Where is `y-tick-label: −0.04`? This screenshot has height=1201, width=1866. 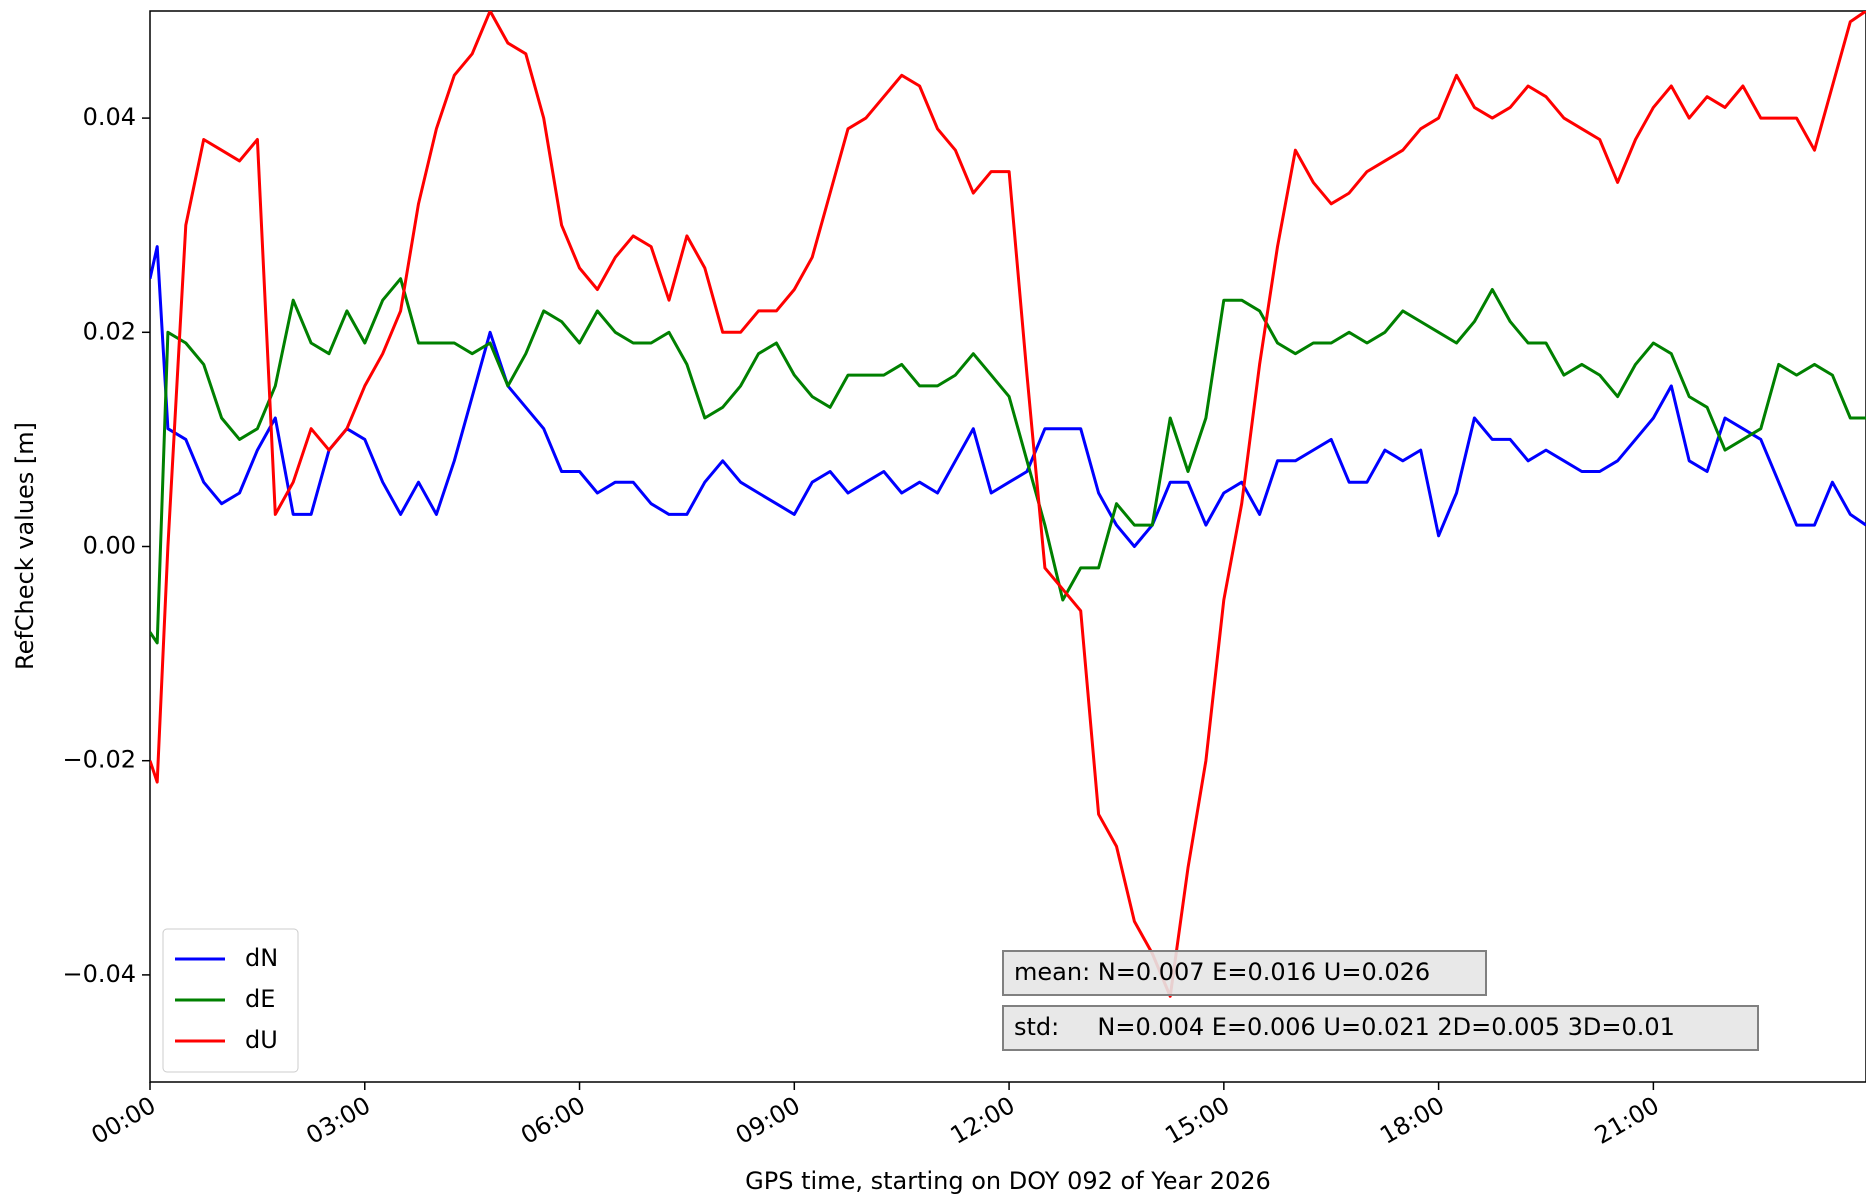 y-tick-label: −0.04 is located at coordinates (99, 974).